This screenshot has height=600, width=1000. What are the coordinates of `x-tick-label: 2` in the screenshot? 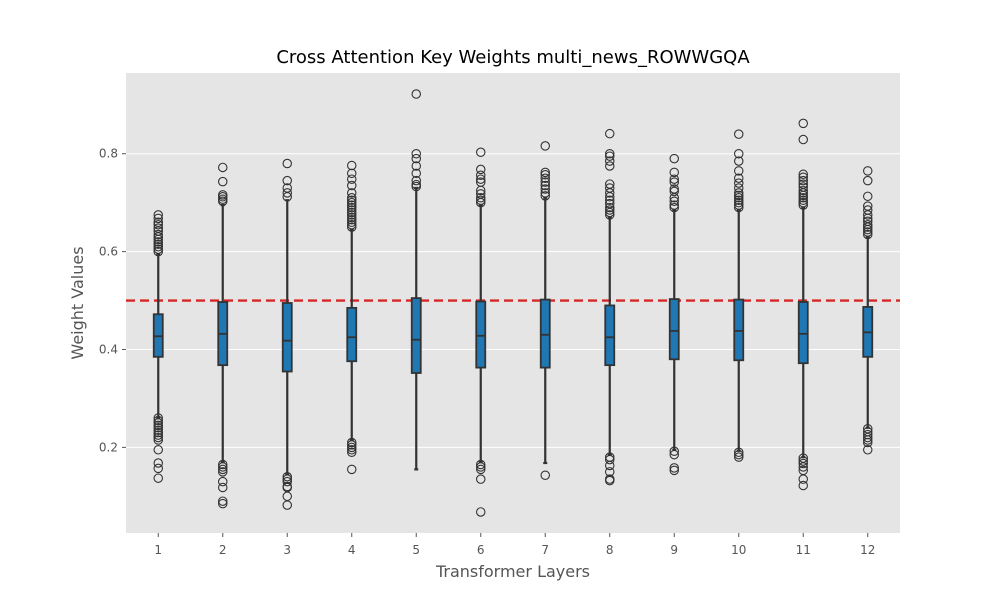 It's located at (223, 550).